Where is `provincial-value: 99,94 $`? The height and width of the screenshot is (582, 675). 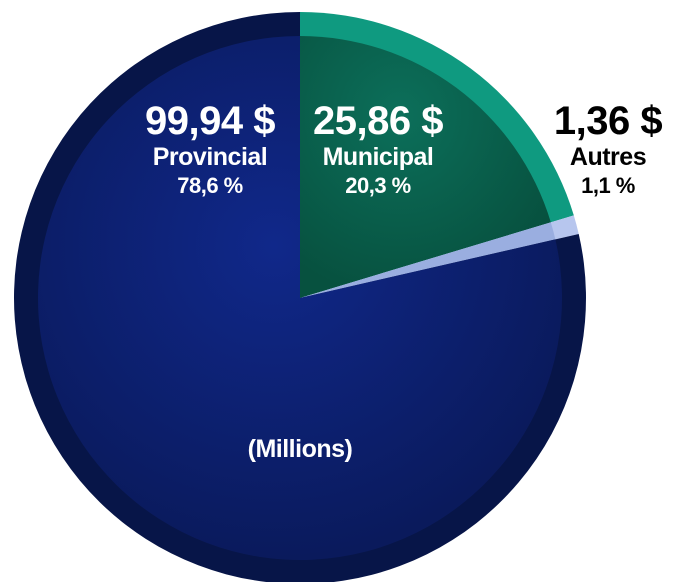
provincial-value: 99,94 $ is located at coordinates (210, 121).